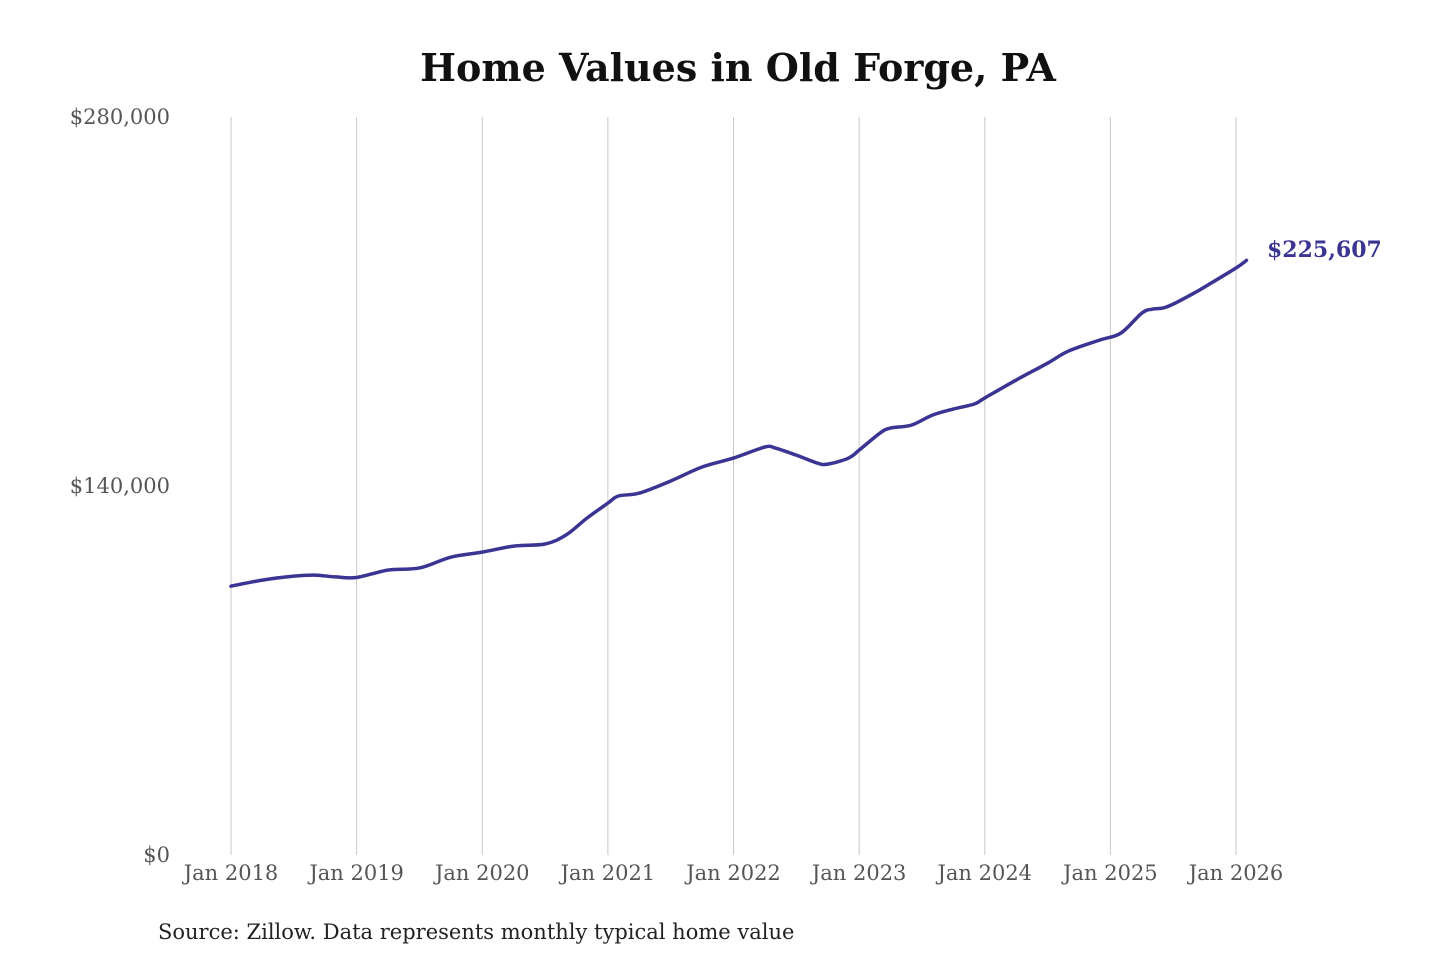 The height and width of the screenshot is (960, 1440). Describe the element at coordinates (1109, 873) in the screenshot. I see `x-tick-label: Jan 2025` at that location.